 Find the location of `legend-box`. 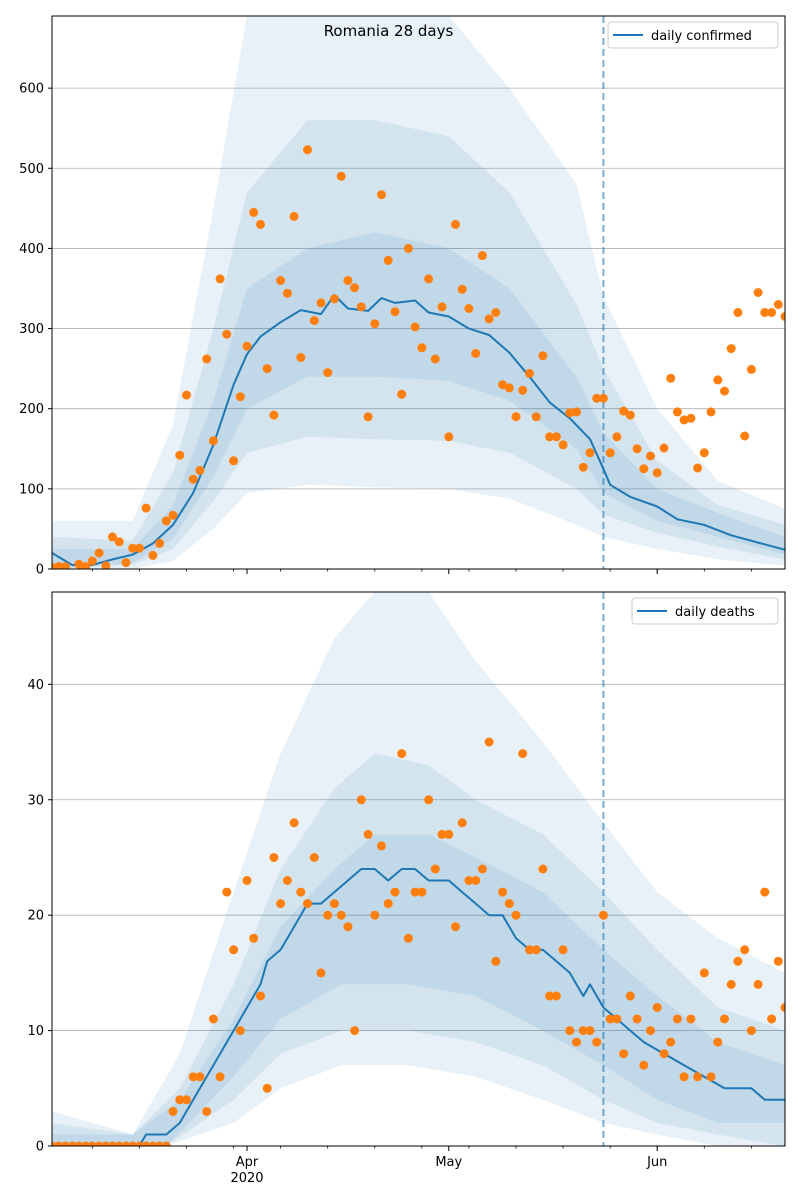

legend-box is located at coordinates (705, 611).